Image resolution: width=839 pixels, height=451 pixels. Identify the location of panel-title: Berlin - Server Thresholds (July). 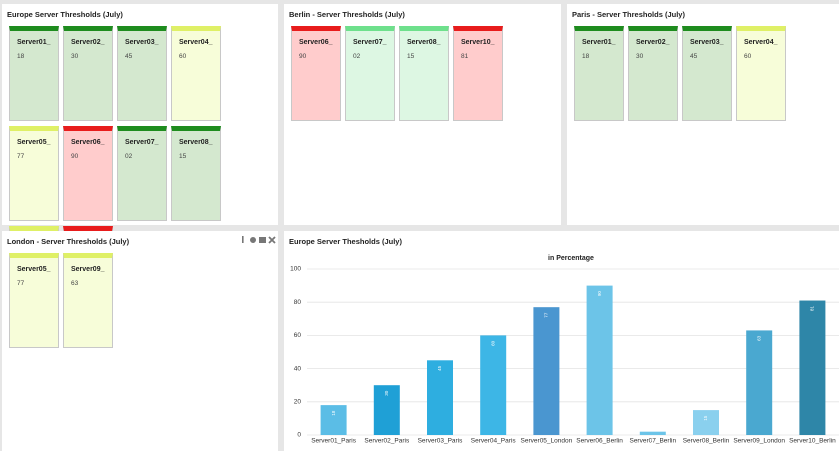
(347, 14).